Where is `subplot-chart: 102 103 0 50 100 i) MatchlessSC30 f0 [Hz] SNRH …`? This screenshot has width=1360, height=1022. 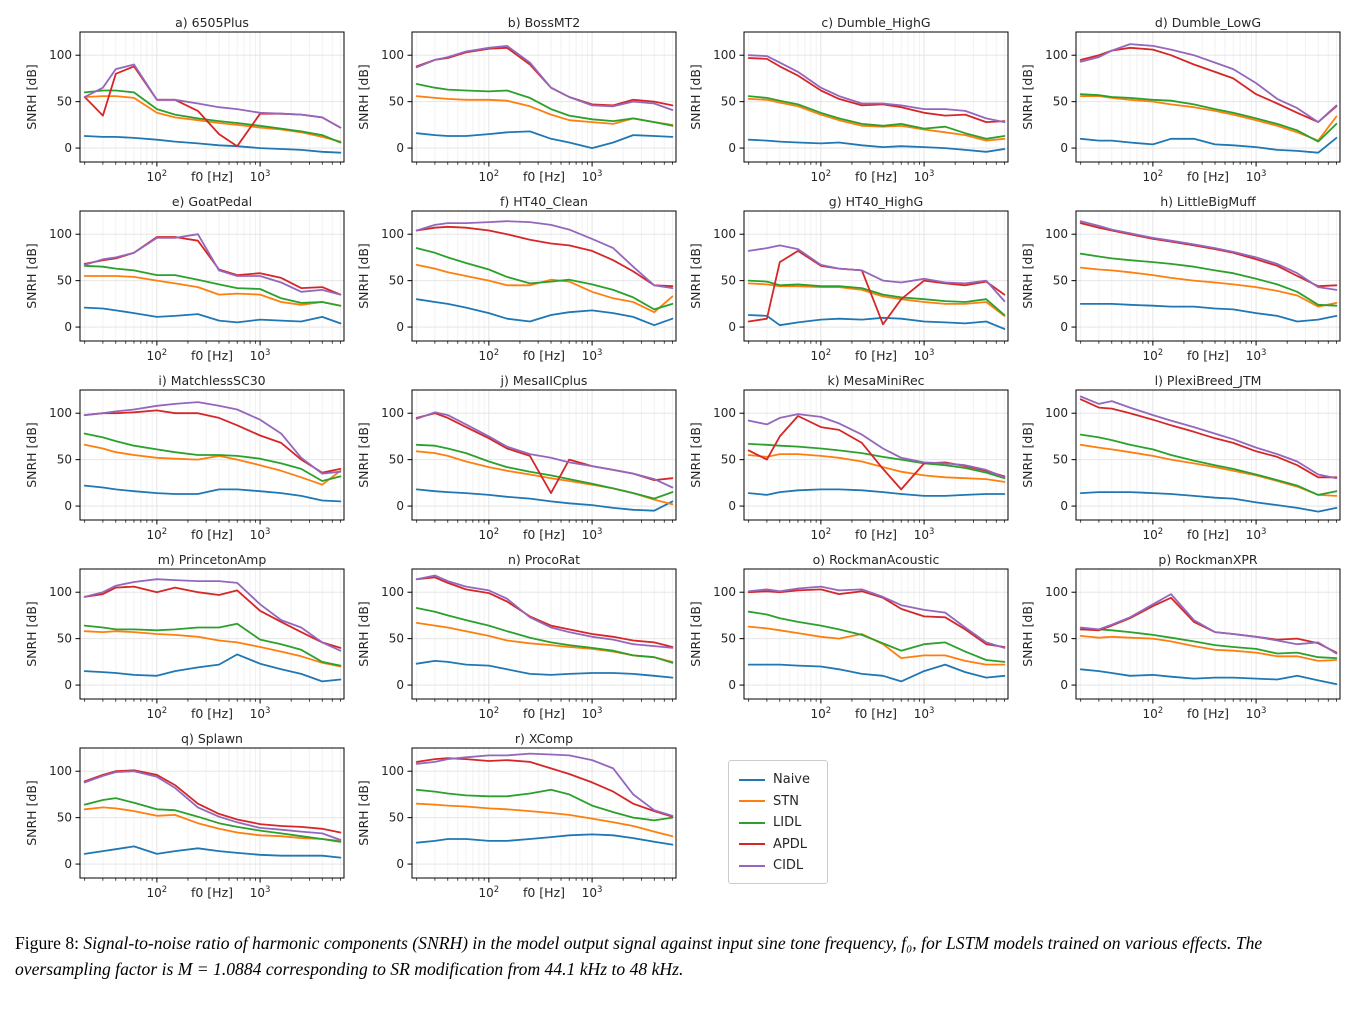 subplot-chart: 102 103 0 50 100 i) MatchlessSC30 f0 [Hz] SNRH … is located at coordinates (184, 457).